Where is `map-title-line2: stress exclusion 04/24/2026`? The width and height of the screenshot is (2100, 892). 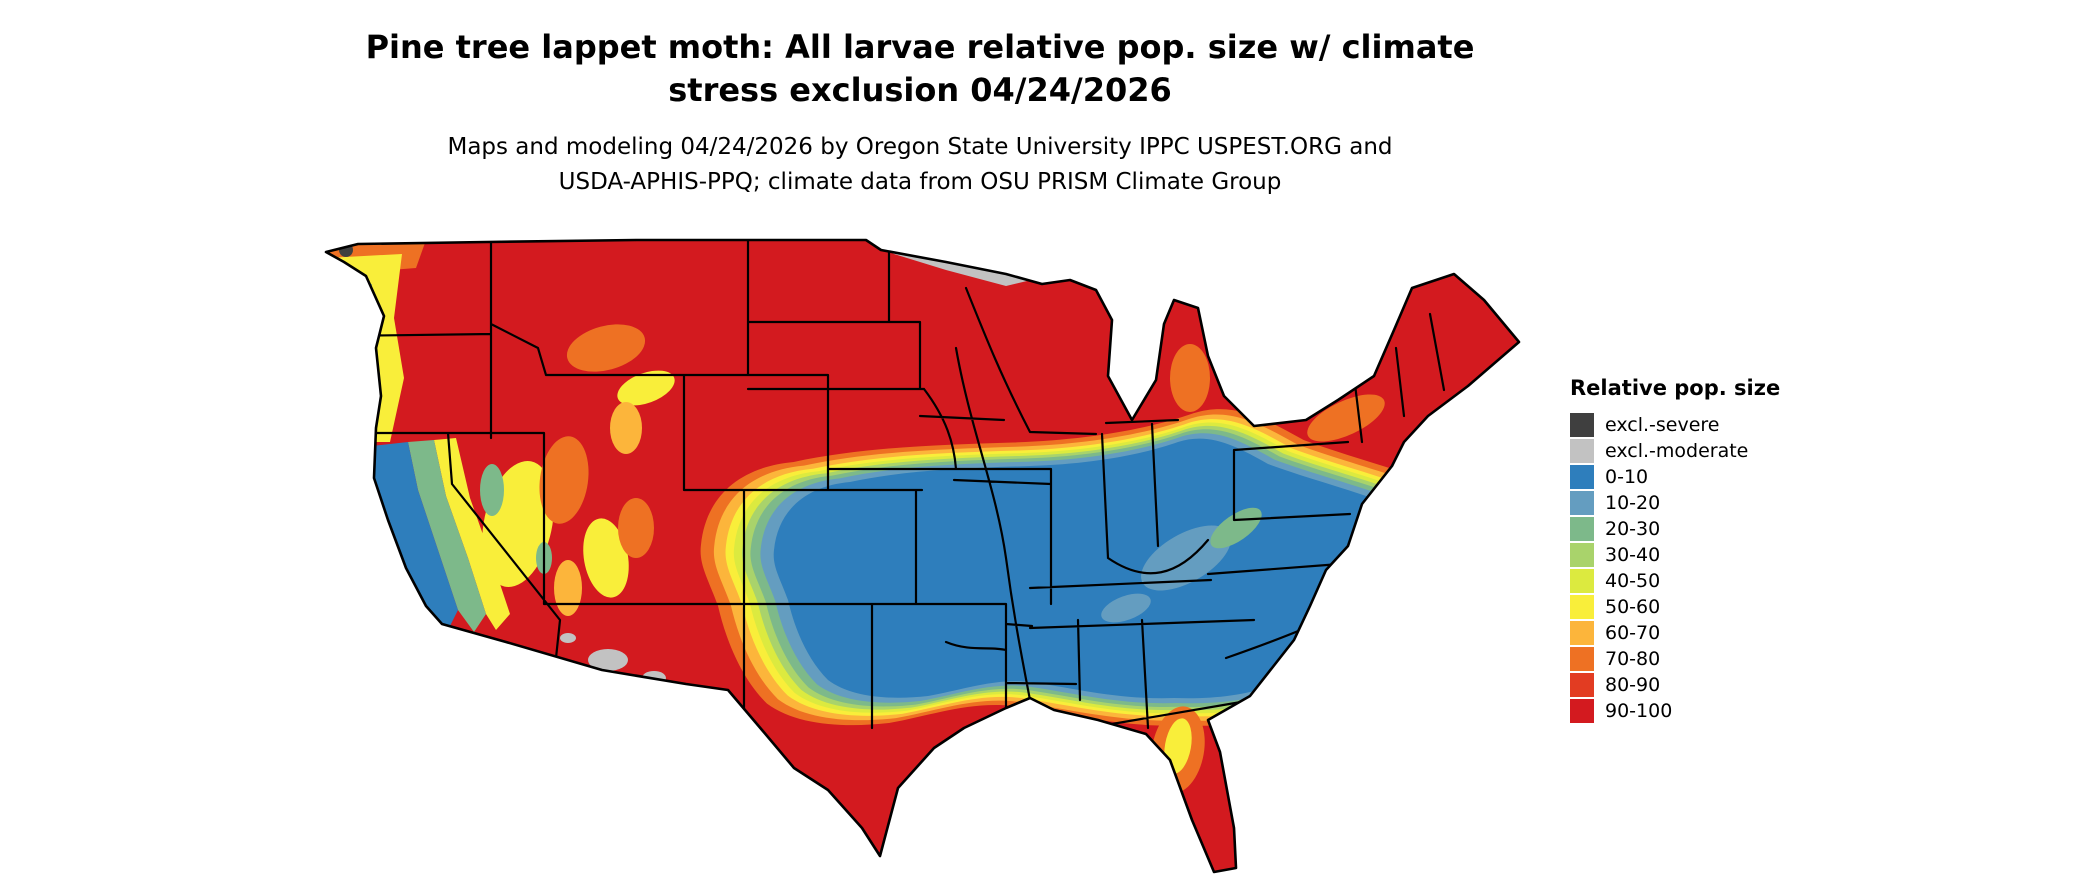 map-title-line2: stress exclusion 04/24/2026 is located at coordinates (920, 90).